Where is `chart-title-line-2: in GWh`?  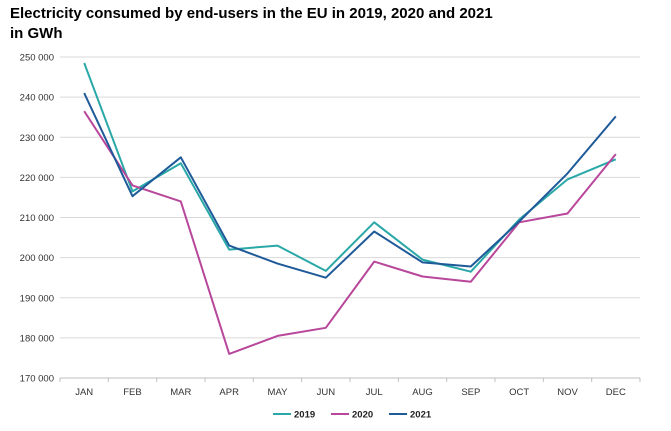
chart-title-line-2: in GWh is located at coordinates (36, 33).